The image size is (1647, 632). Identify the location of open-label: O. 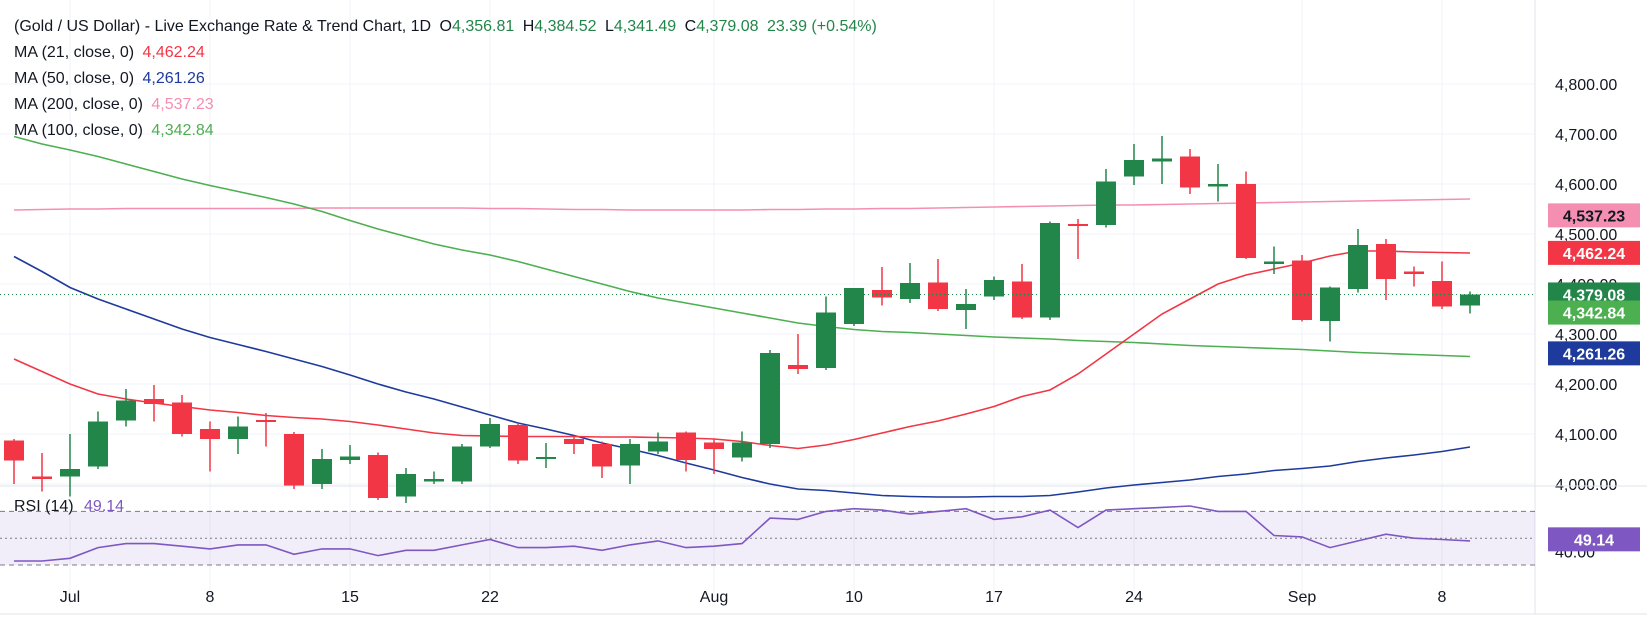
(445, 26).